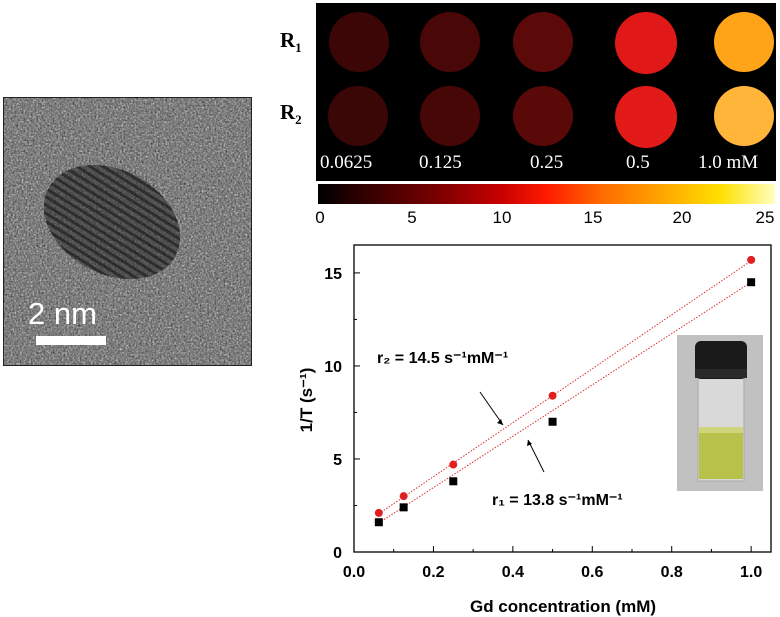 The height and width of the screenshot is (617, 780). Describe the element at coordinates (333, 367) in the screenshot. I see `y-tick-label-2: 10` at that location.